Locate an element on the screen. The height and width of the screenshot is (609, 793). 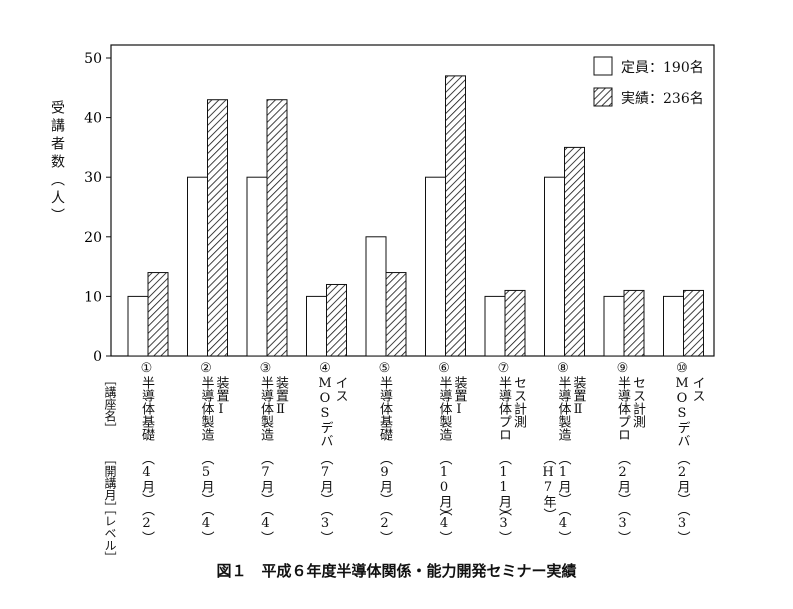
legend-label-capacity: 定員：190名 is located at coordinates (662, 68).